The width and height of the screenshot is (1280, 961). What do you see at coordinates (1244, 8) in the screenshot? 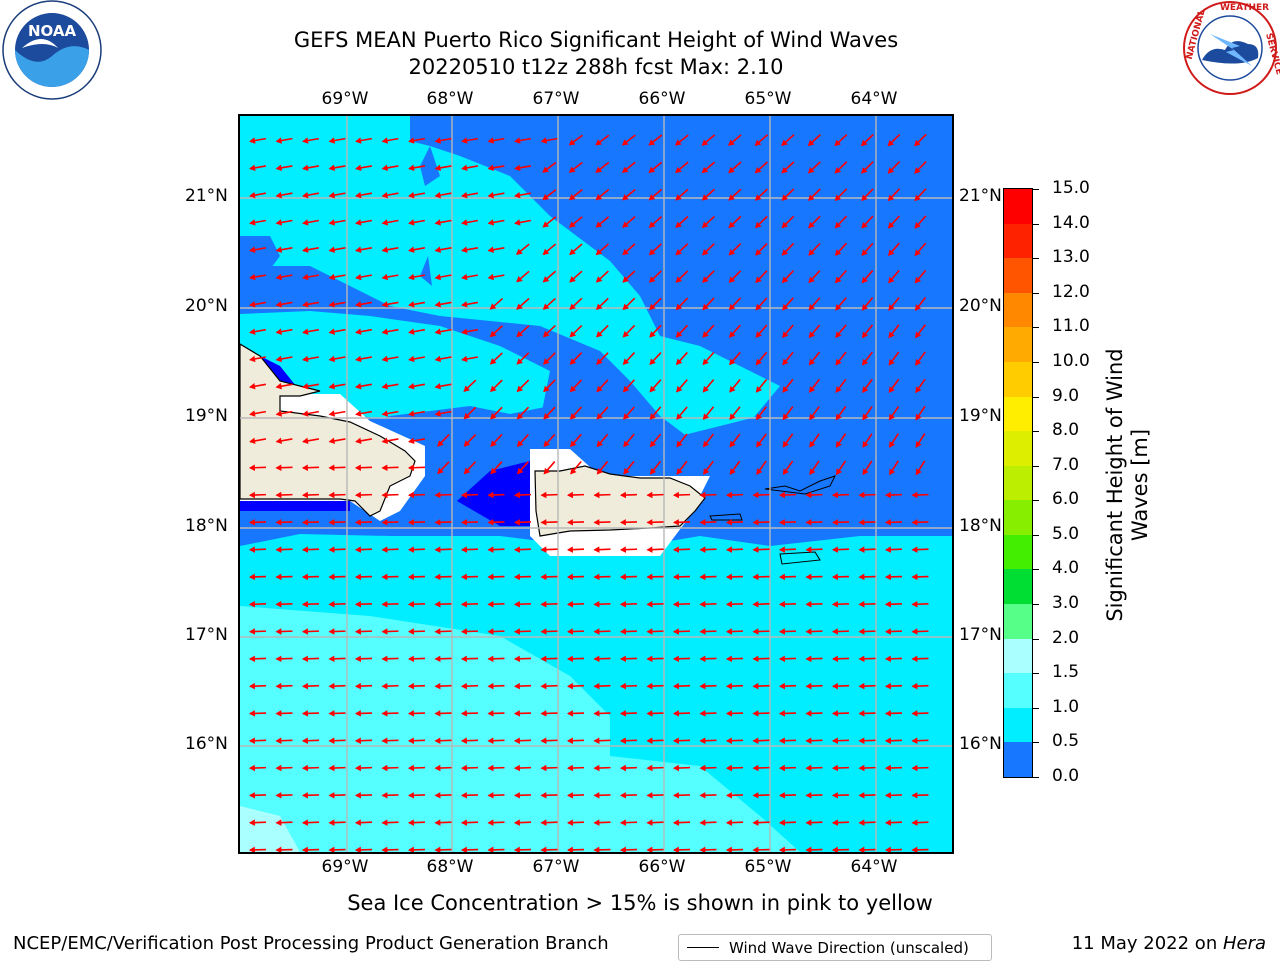
I see `svg-text: WEATHER` at bounding box center [1244, 8].